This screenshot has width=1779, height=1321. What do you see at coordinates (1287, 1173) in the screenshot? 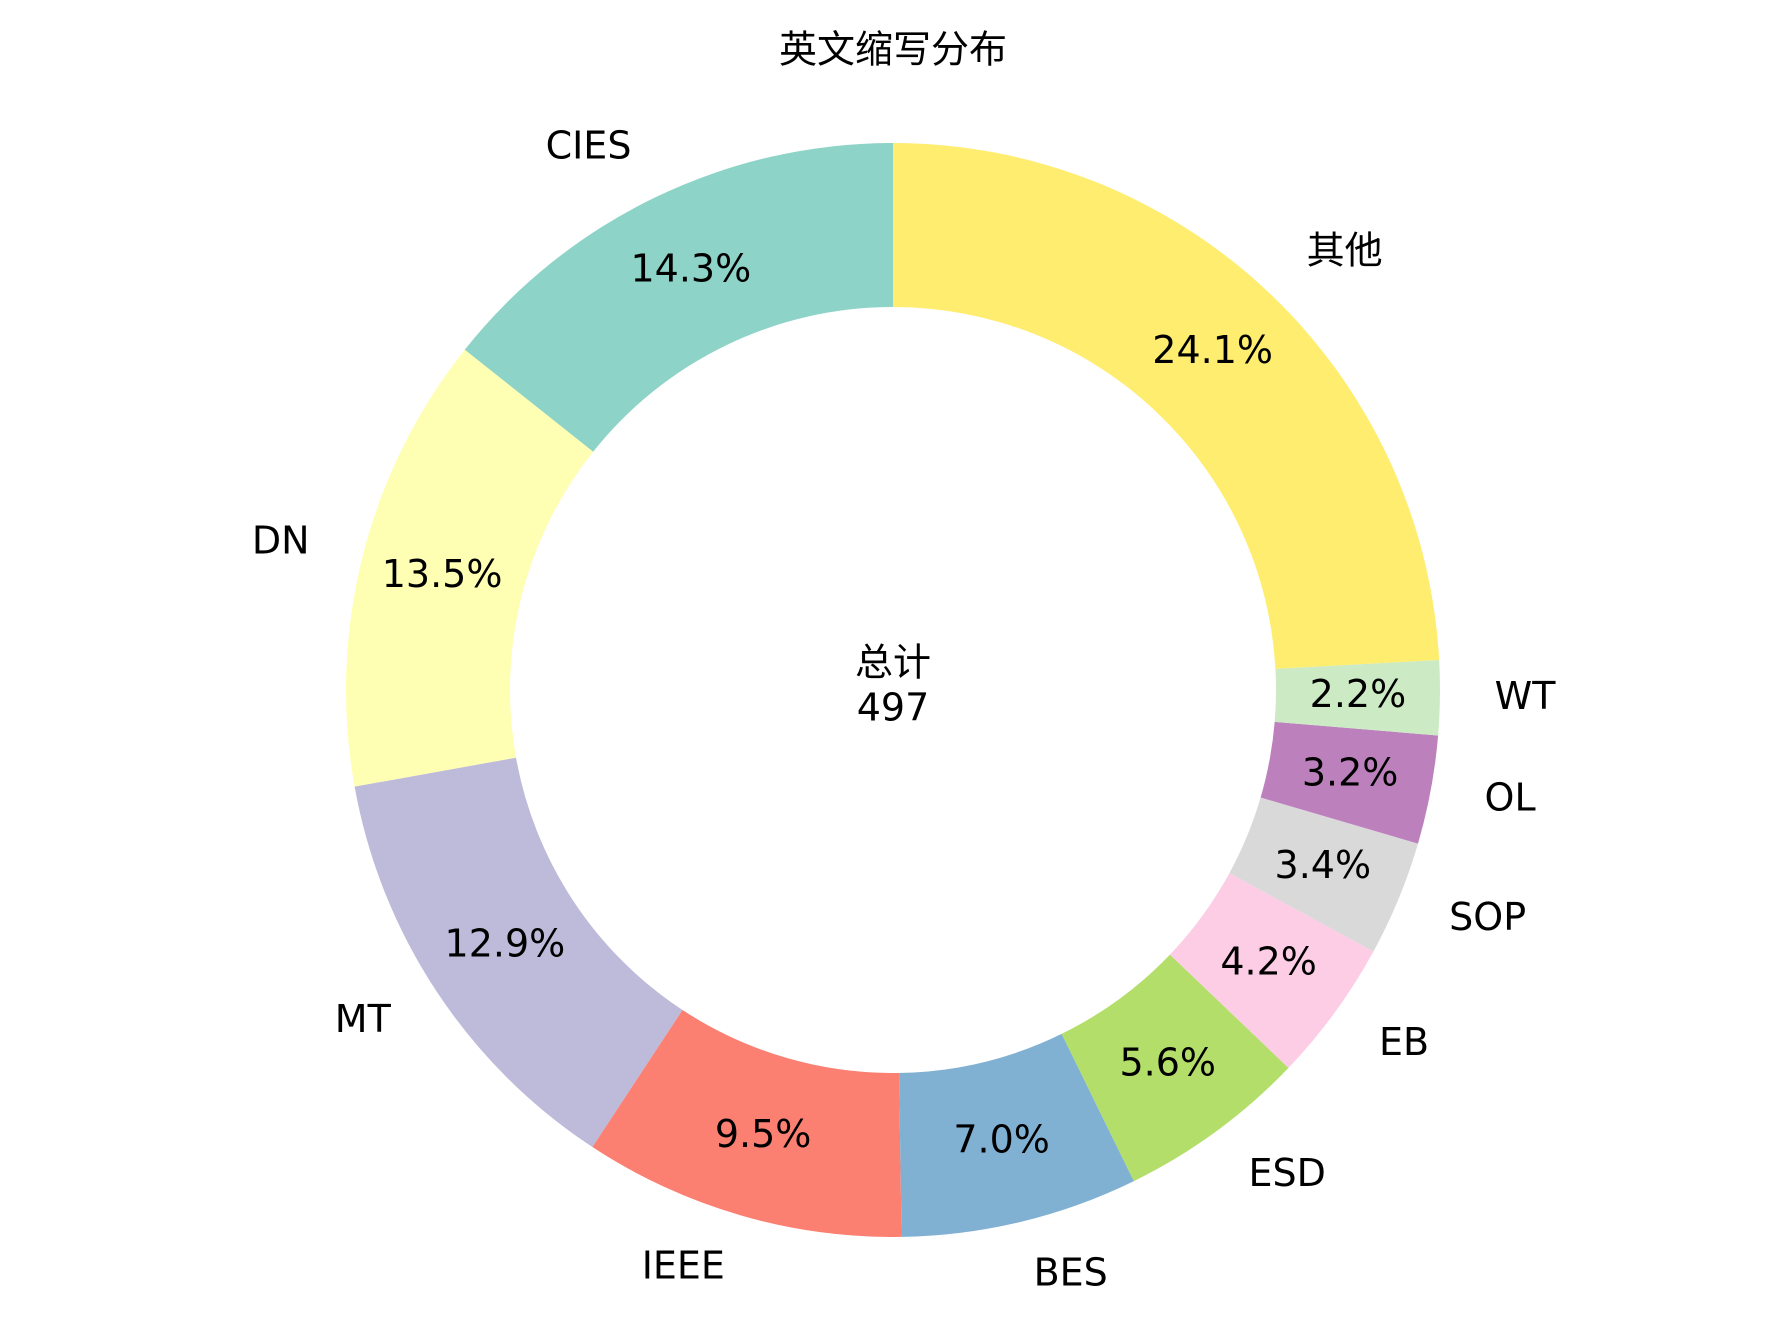
I see `category-label: ESD` at bounding box center [1287, 1173].